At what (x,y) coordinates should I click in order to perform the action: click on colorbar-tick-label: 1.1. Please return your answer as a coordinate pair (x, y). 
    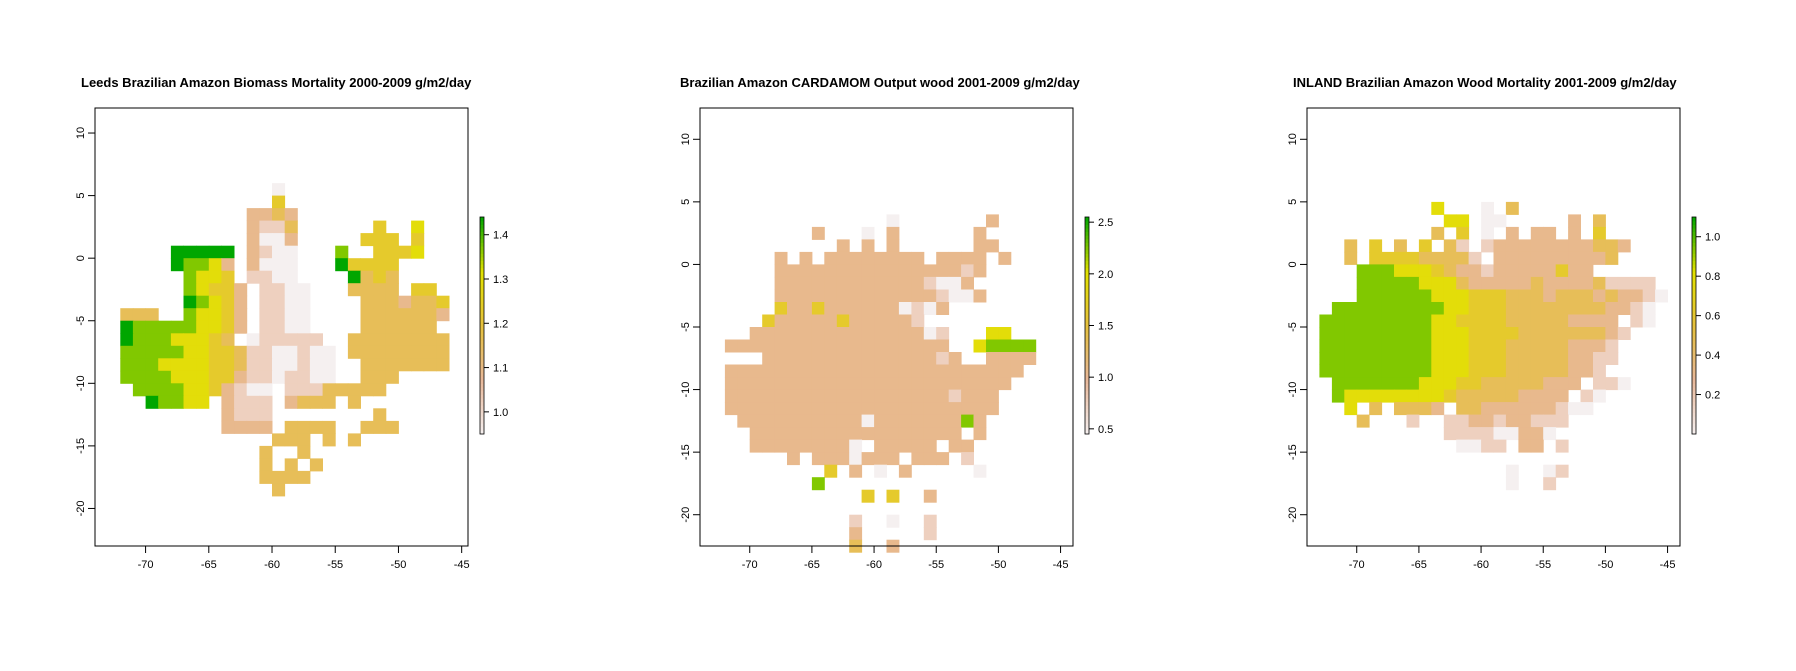
    Looking at the image, I should click on (500, 369).